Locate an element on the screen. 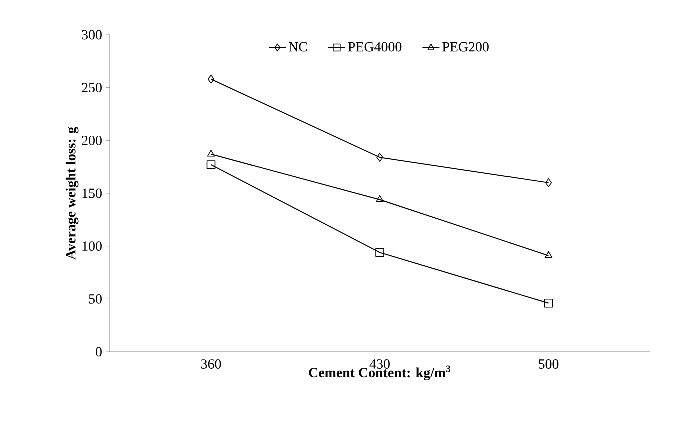 This screenshot has width=683, height=422. legend-label: NC is located at coordinates (298, 47).